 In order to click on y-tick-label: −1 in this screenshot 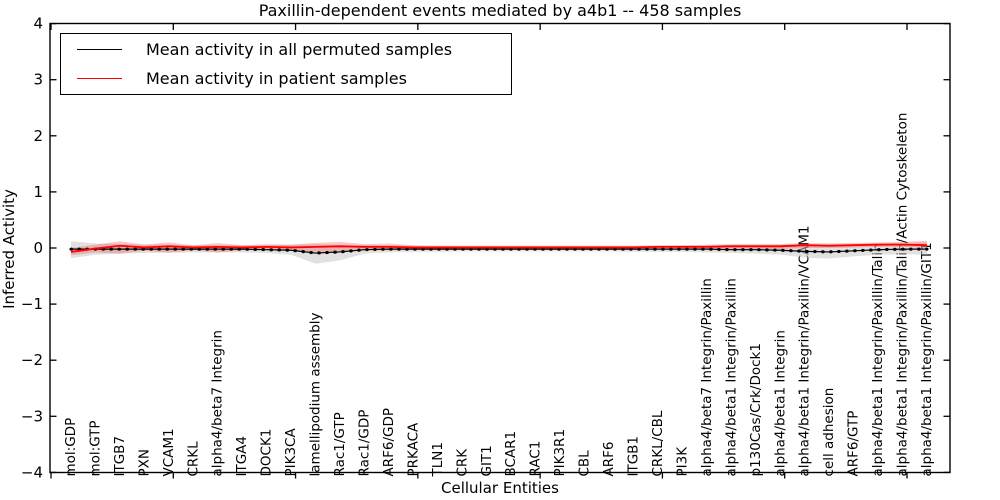, I will do `click(32, 304)`.